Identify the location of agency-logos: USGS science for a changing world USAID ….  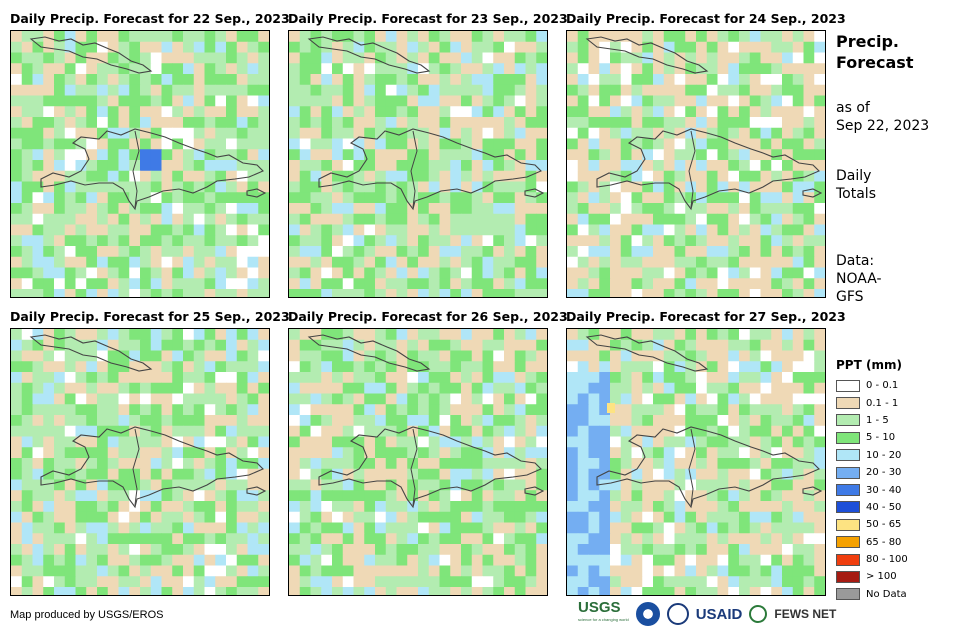
(707, 612).